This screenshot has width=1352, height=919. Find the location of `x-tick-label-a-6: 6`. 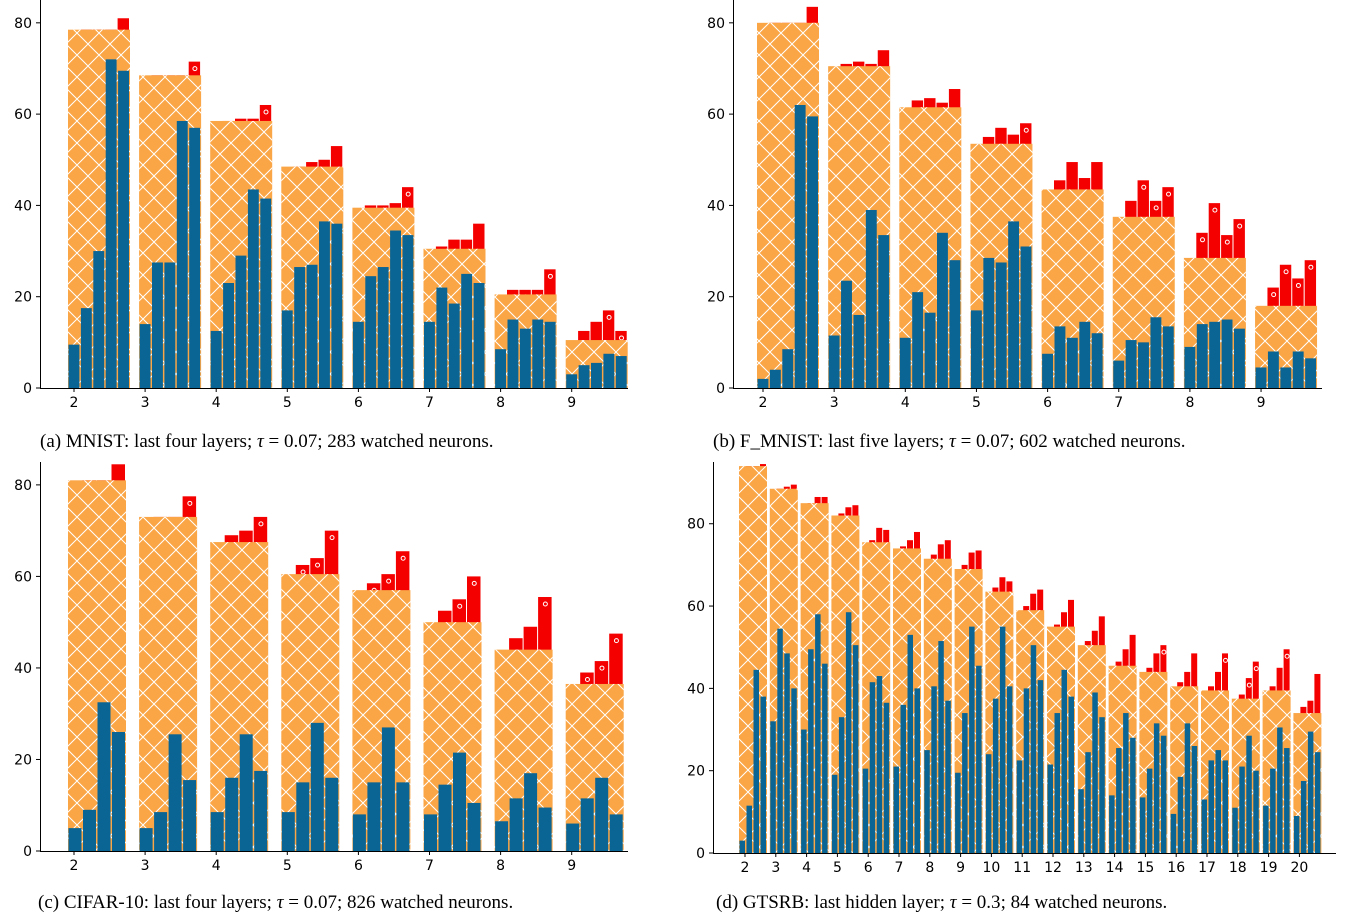

x-tick-label-a-6: 6 is located at coordinates (358, 403).